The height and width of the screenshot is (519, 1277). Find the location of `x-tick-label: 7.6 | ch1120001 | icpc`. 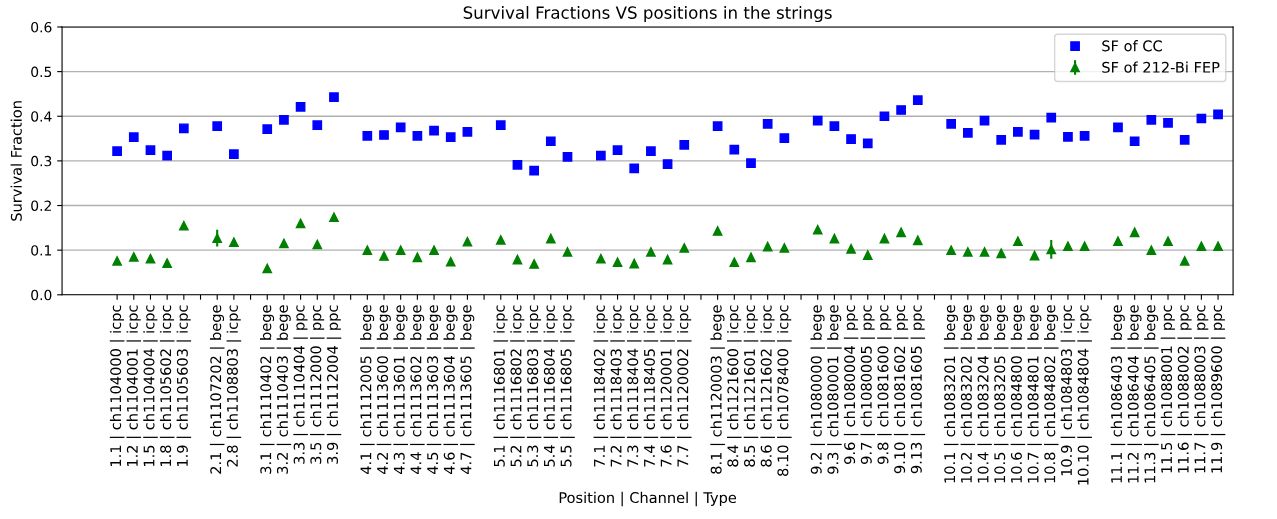

x-tick-label: 7.6 | ch1120001 | icpc is located at coordinates (667, 386).